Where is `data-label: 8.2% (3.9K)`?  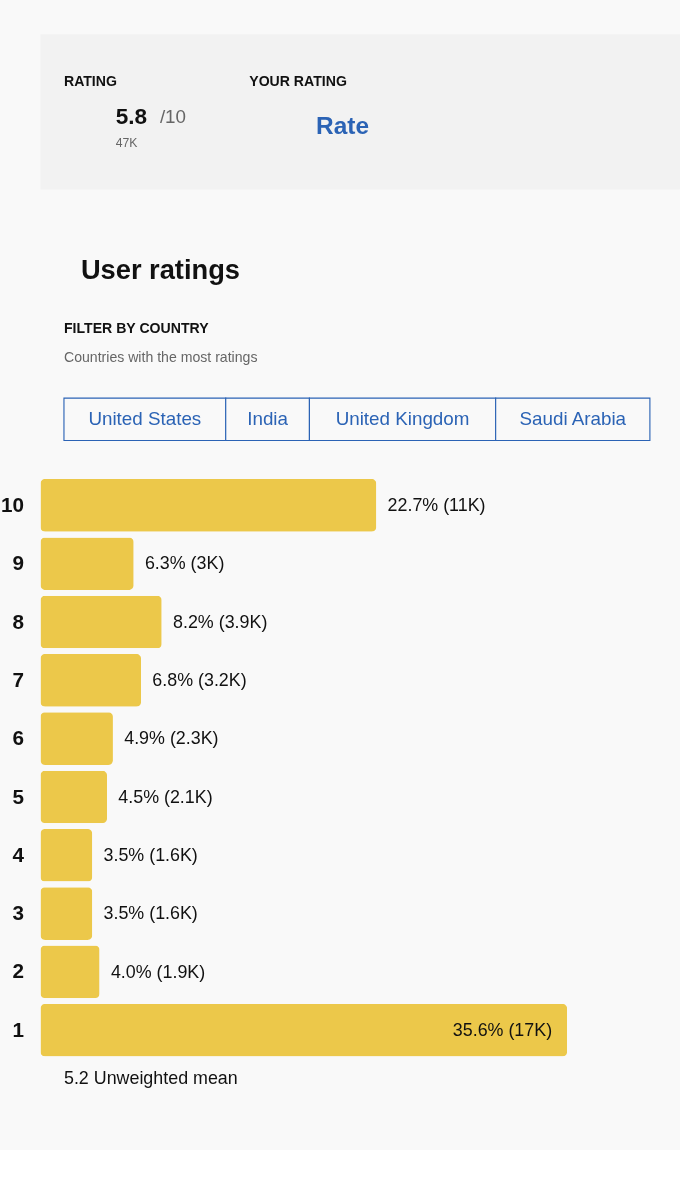
data-label: 8.2% (3.9K) is located at coordinates (220, 621).